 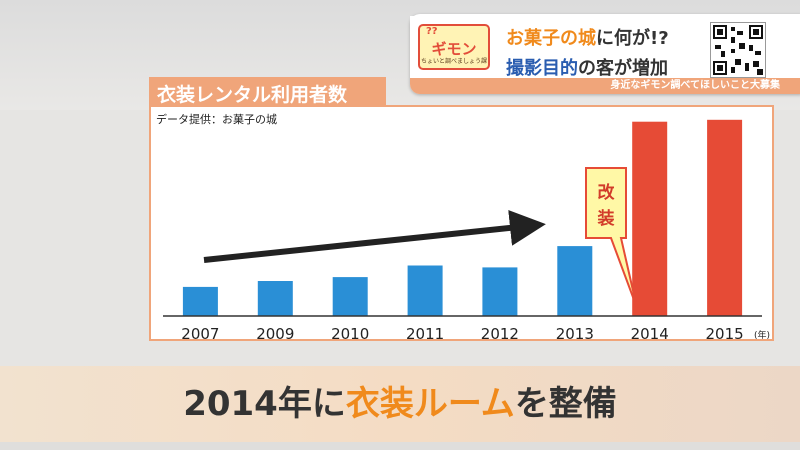 I want to click on bar-2015, so click(x=725, y=217).